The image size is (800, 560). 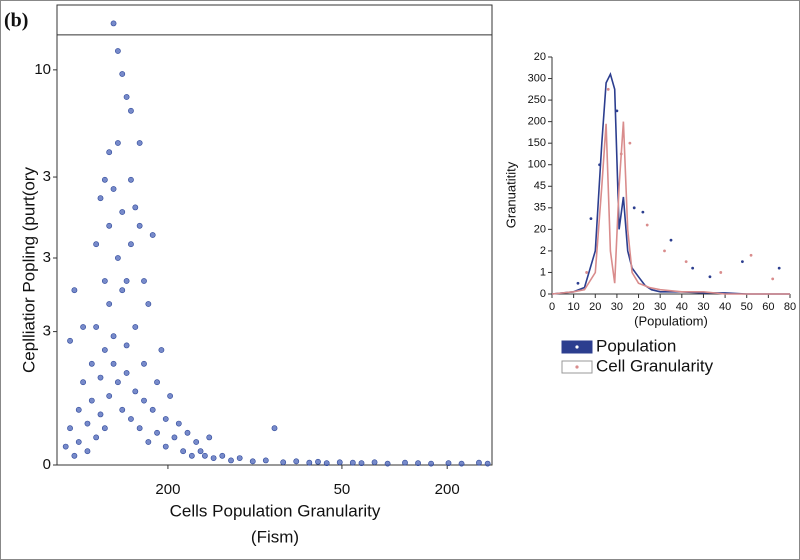 What do you see at coordinates (28, 270) in the screenshot?
I see `y-axis-label: Ceplliatior Popling (purt(ory` at bounding box center [28, 270].